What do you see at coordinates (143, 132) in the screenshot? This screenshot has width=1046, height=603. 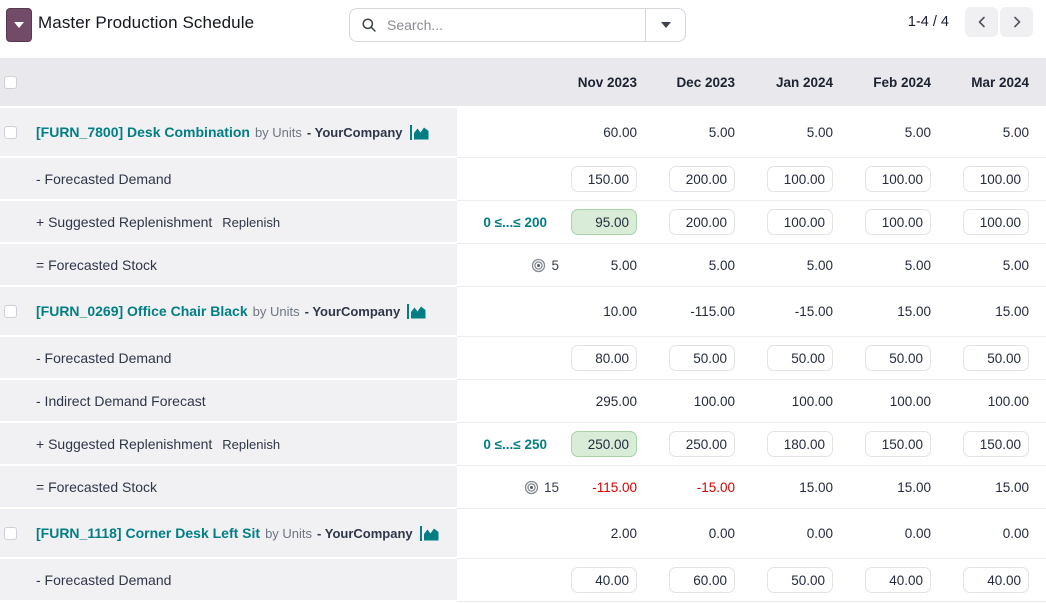 I see `product-name: [FURN_7800] Desk Combination` at bounding box center [143, 132].